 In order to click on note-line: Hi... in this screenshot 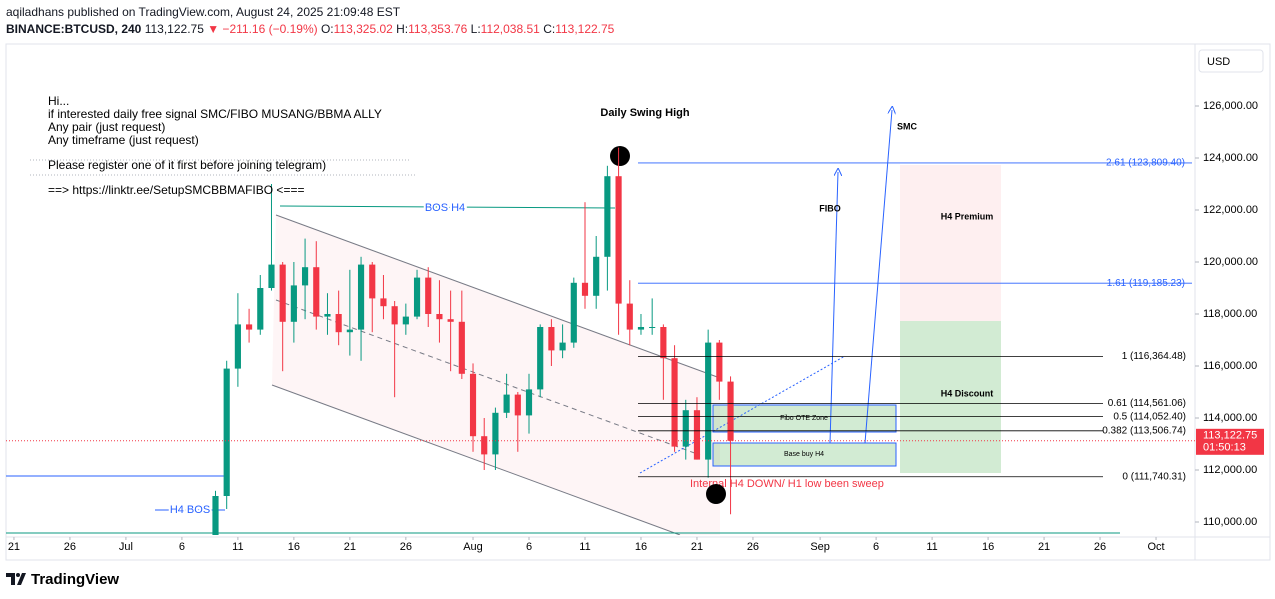, I will do `click(58, 101)`.